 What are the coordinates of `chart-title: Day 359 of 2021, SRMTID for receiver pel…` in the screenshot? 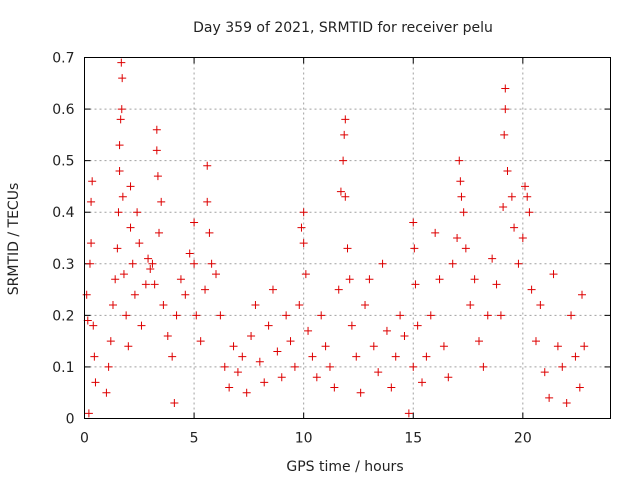 It's located at (343, 28).